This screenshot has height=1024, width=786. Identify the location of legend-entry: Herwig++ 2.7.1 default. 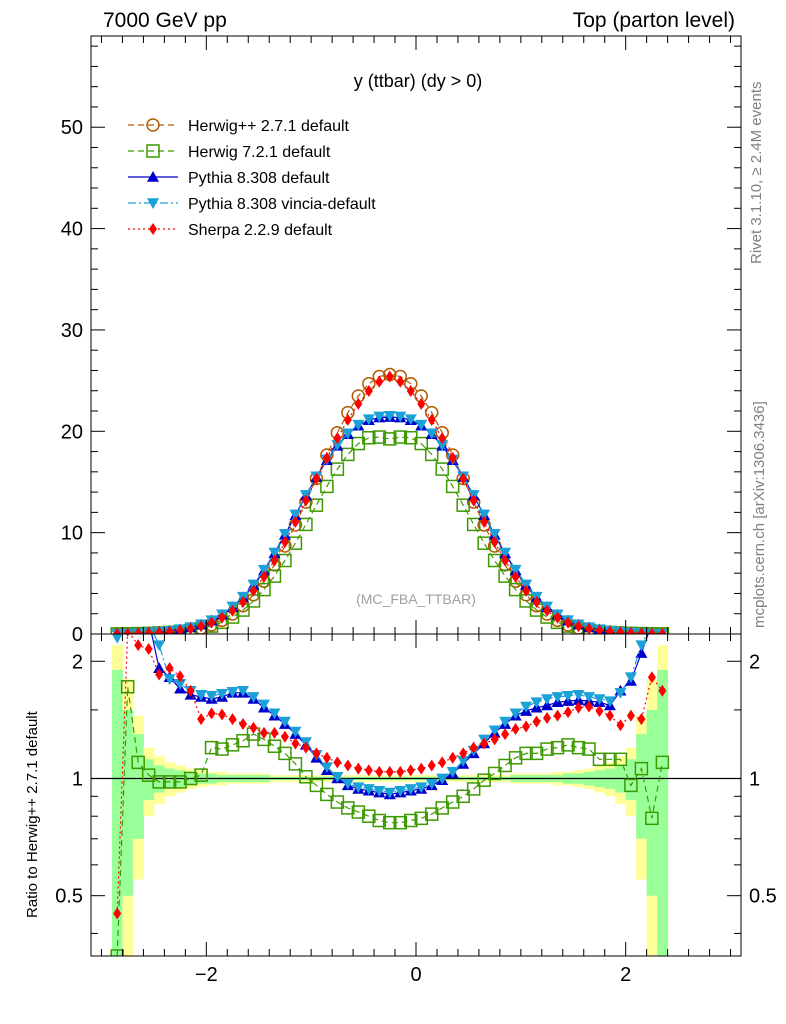
(239, 126).